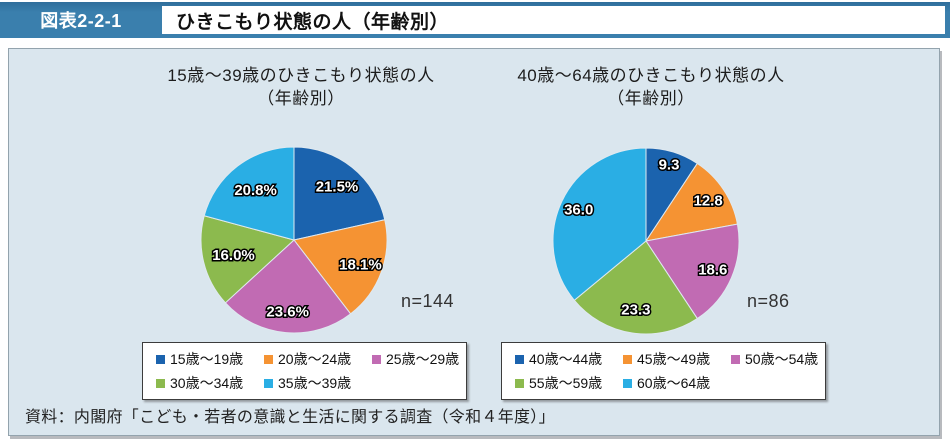 The width and height of the screenshot is (950, 443). What do you see at coordinates (691, 202) in the screenshot?
I see `pie-slice-45歳～49歳` at bounding box center [691, 202].